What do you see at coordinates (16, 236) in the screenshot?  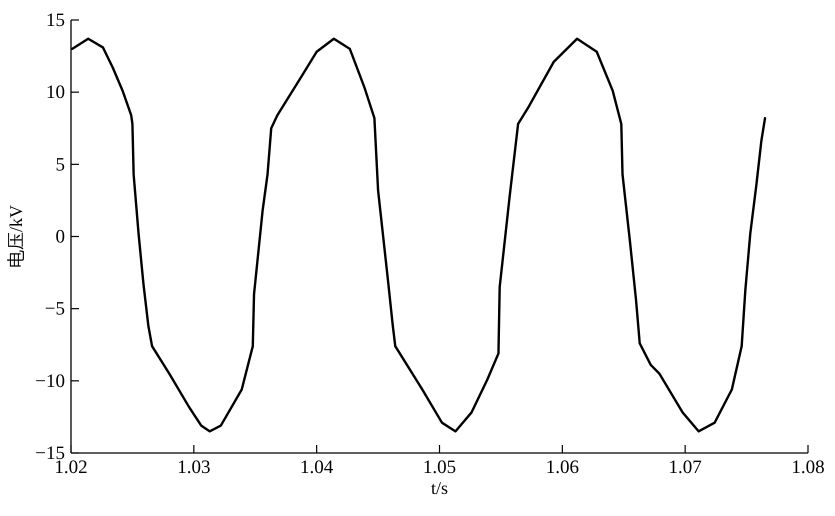 I see `y-axis-title: 电压/kV` at bounding box center [16, 236].